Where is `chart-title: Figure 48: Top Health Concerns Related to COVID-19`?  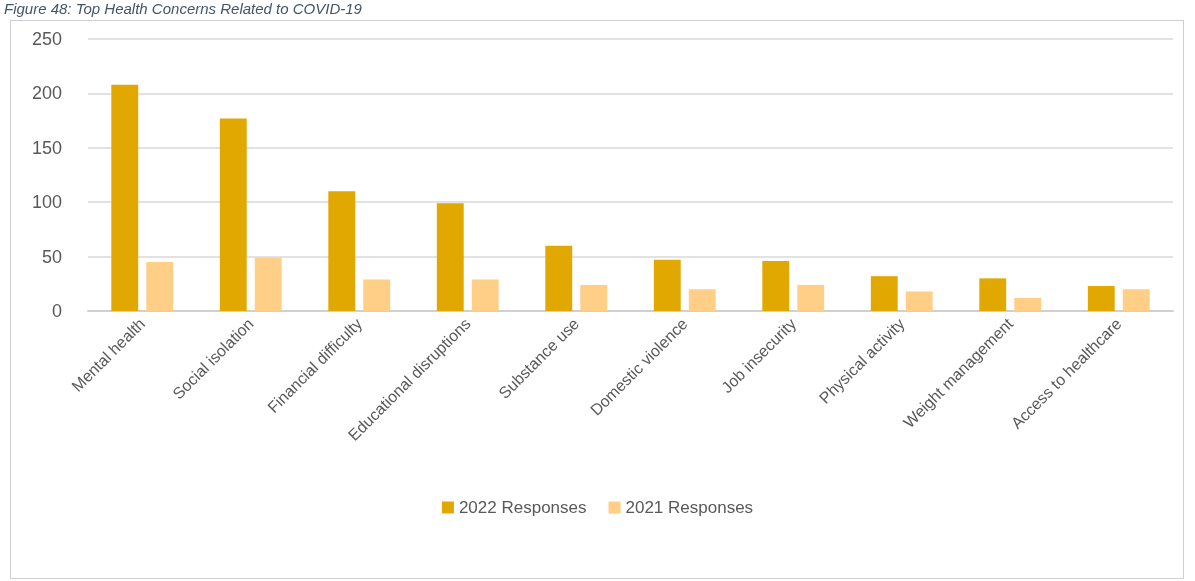
chart-title: Figure 48: Top Health Concerns Related to COVID-19 is located at coordinates (183, 9).